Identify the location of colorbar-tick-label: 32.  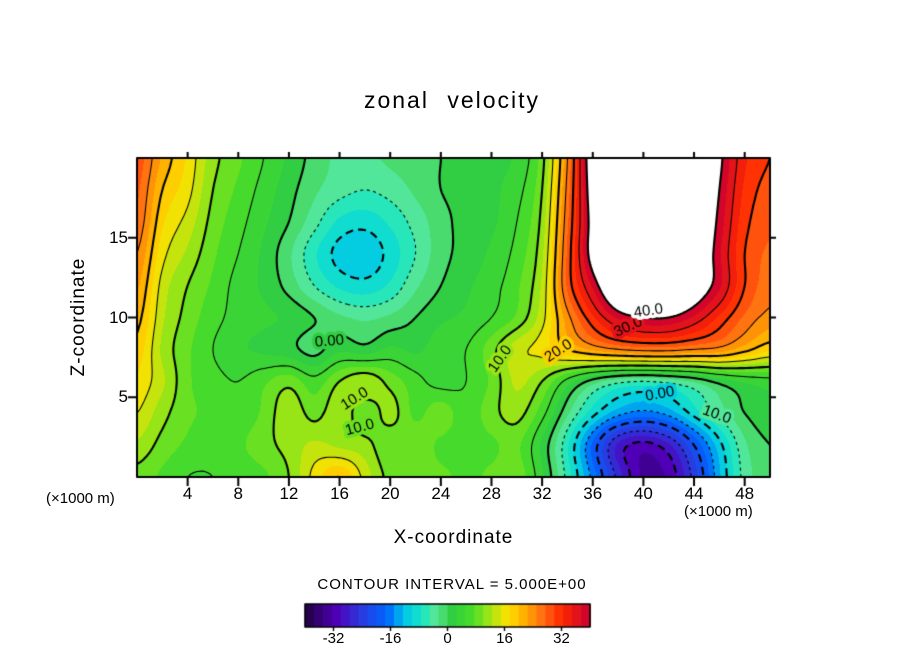
(561, 638).